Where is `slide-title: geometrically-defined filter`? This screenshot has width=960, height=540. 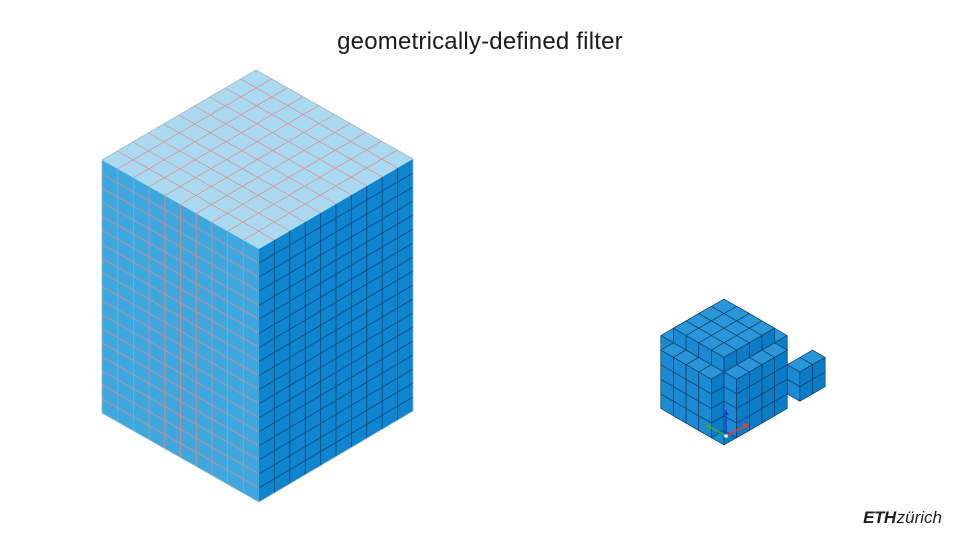
slide-title: geometrically-defined filter is located at coordinates (480, 41).